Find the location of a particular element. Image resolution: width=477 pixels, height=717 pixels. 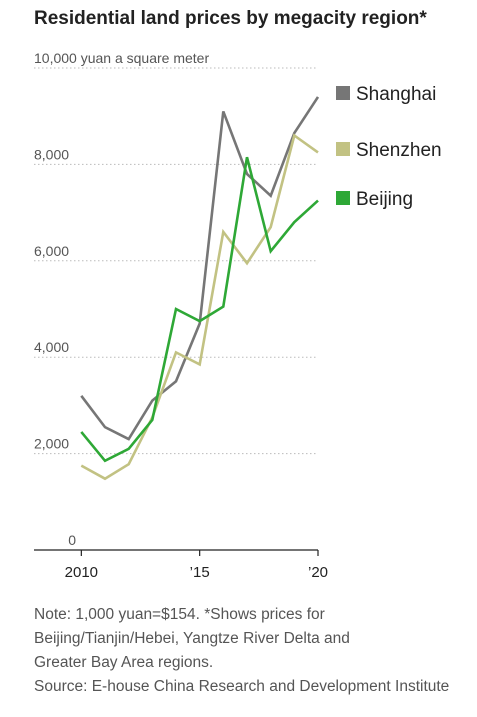

legend-swatch-shanghai is located at coordinates (343, 93).